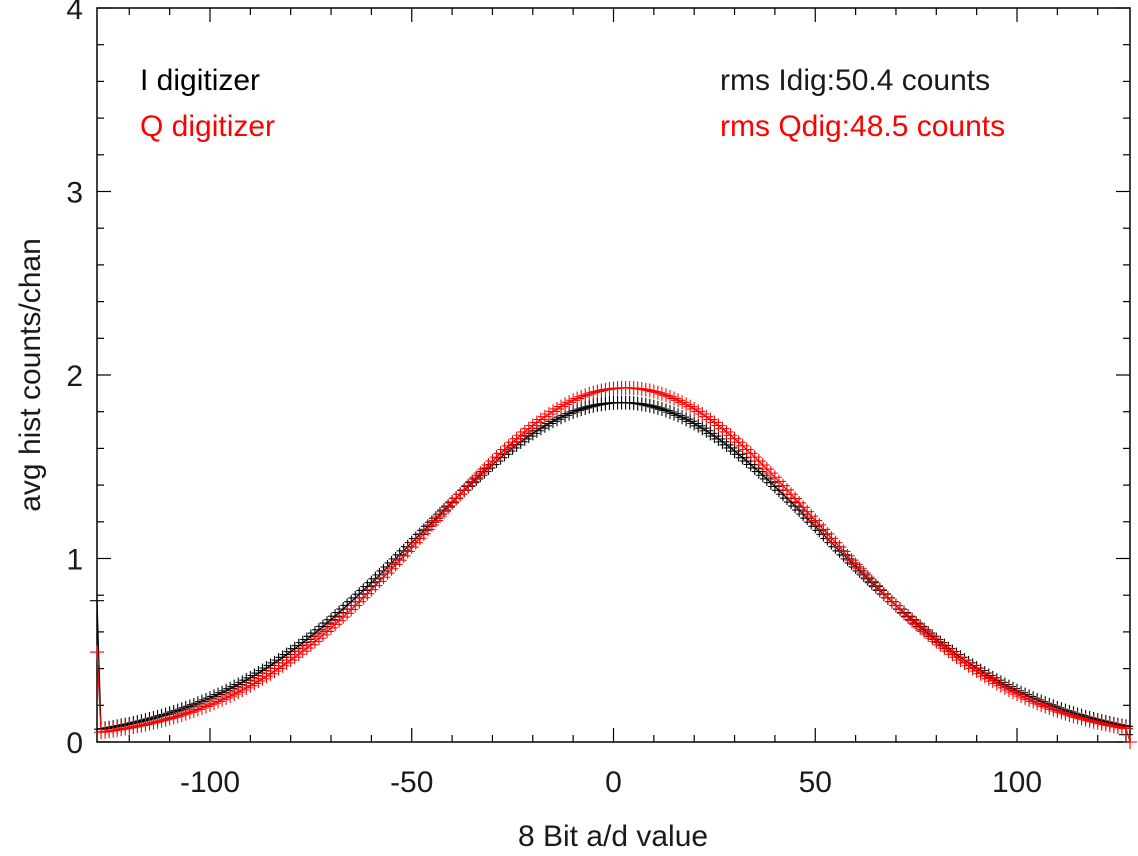 The height and width of the screenshot is (856, 1138). I want to click on y-tick-label: 1, so click(74, 560).